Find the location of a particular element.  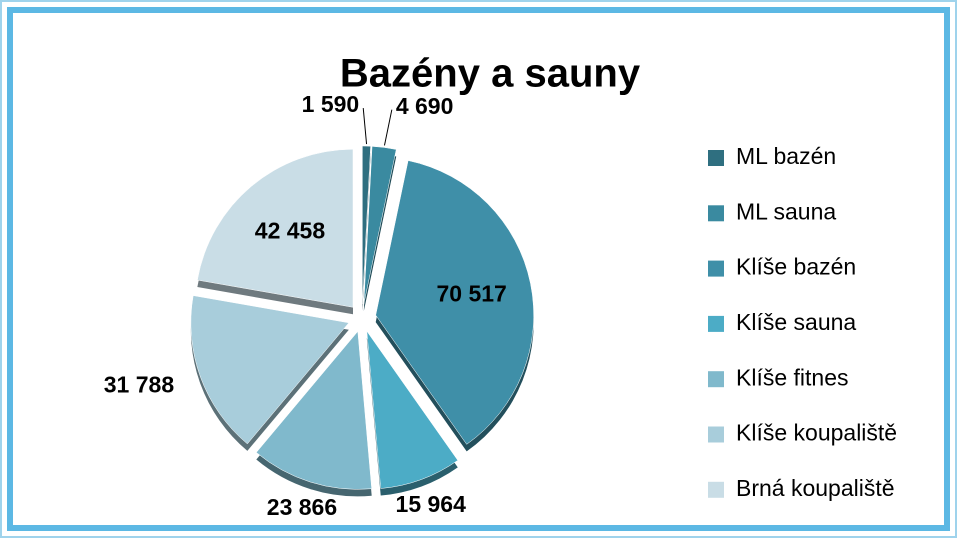

legend-label: ML bazén is located at coordinates (786, 156).